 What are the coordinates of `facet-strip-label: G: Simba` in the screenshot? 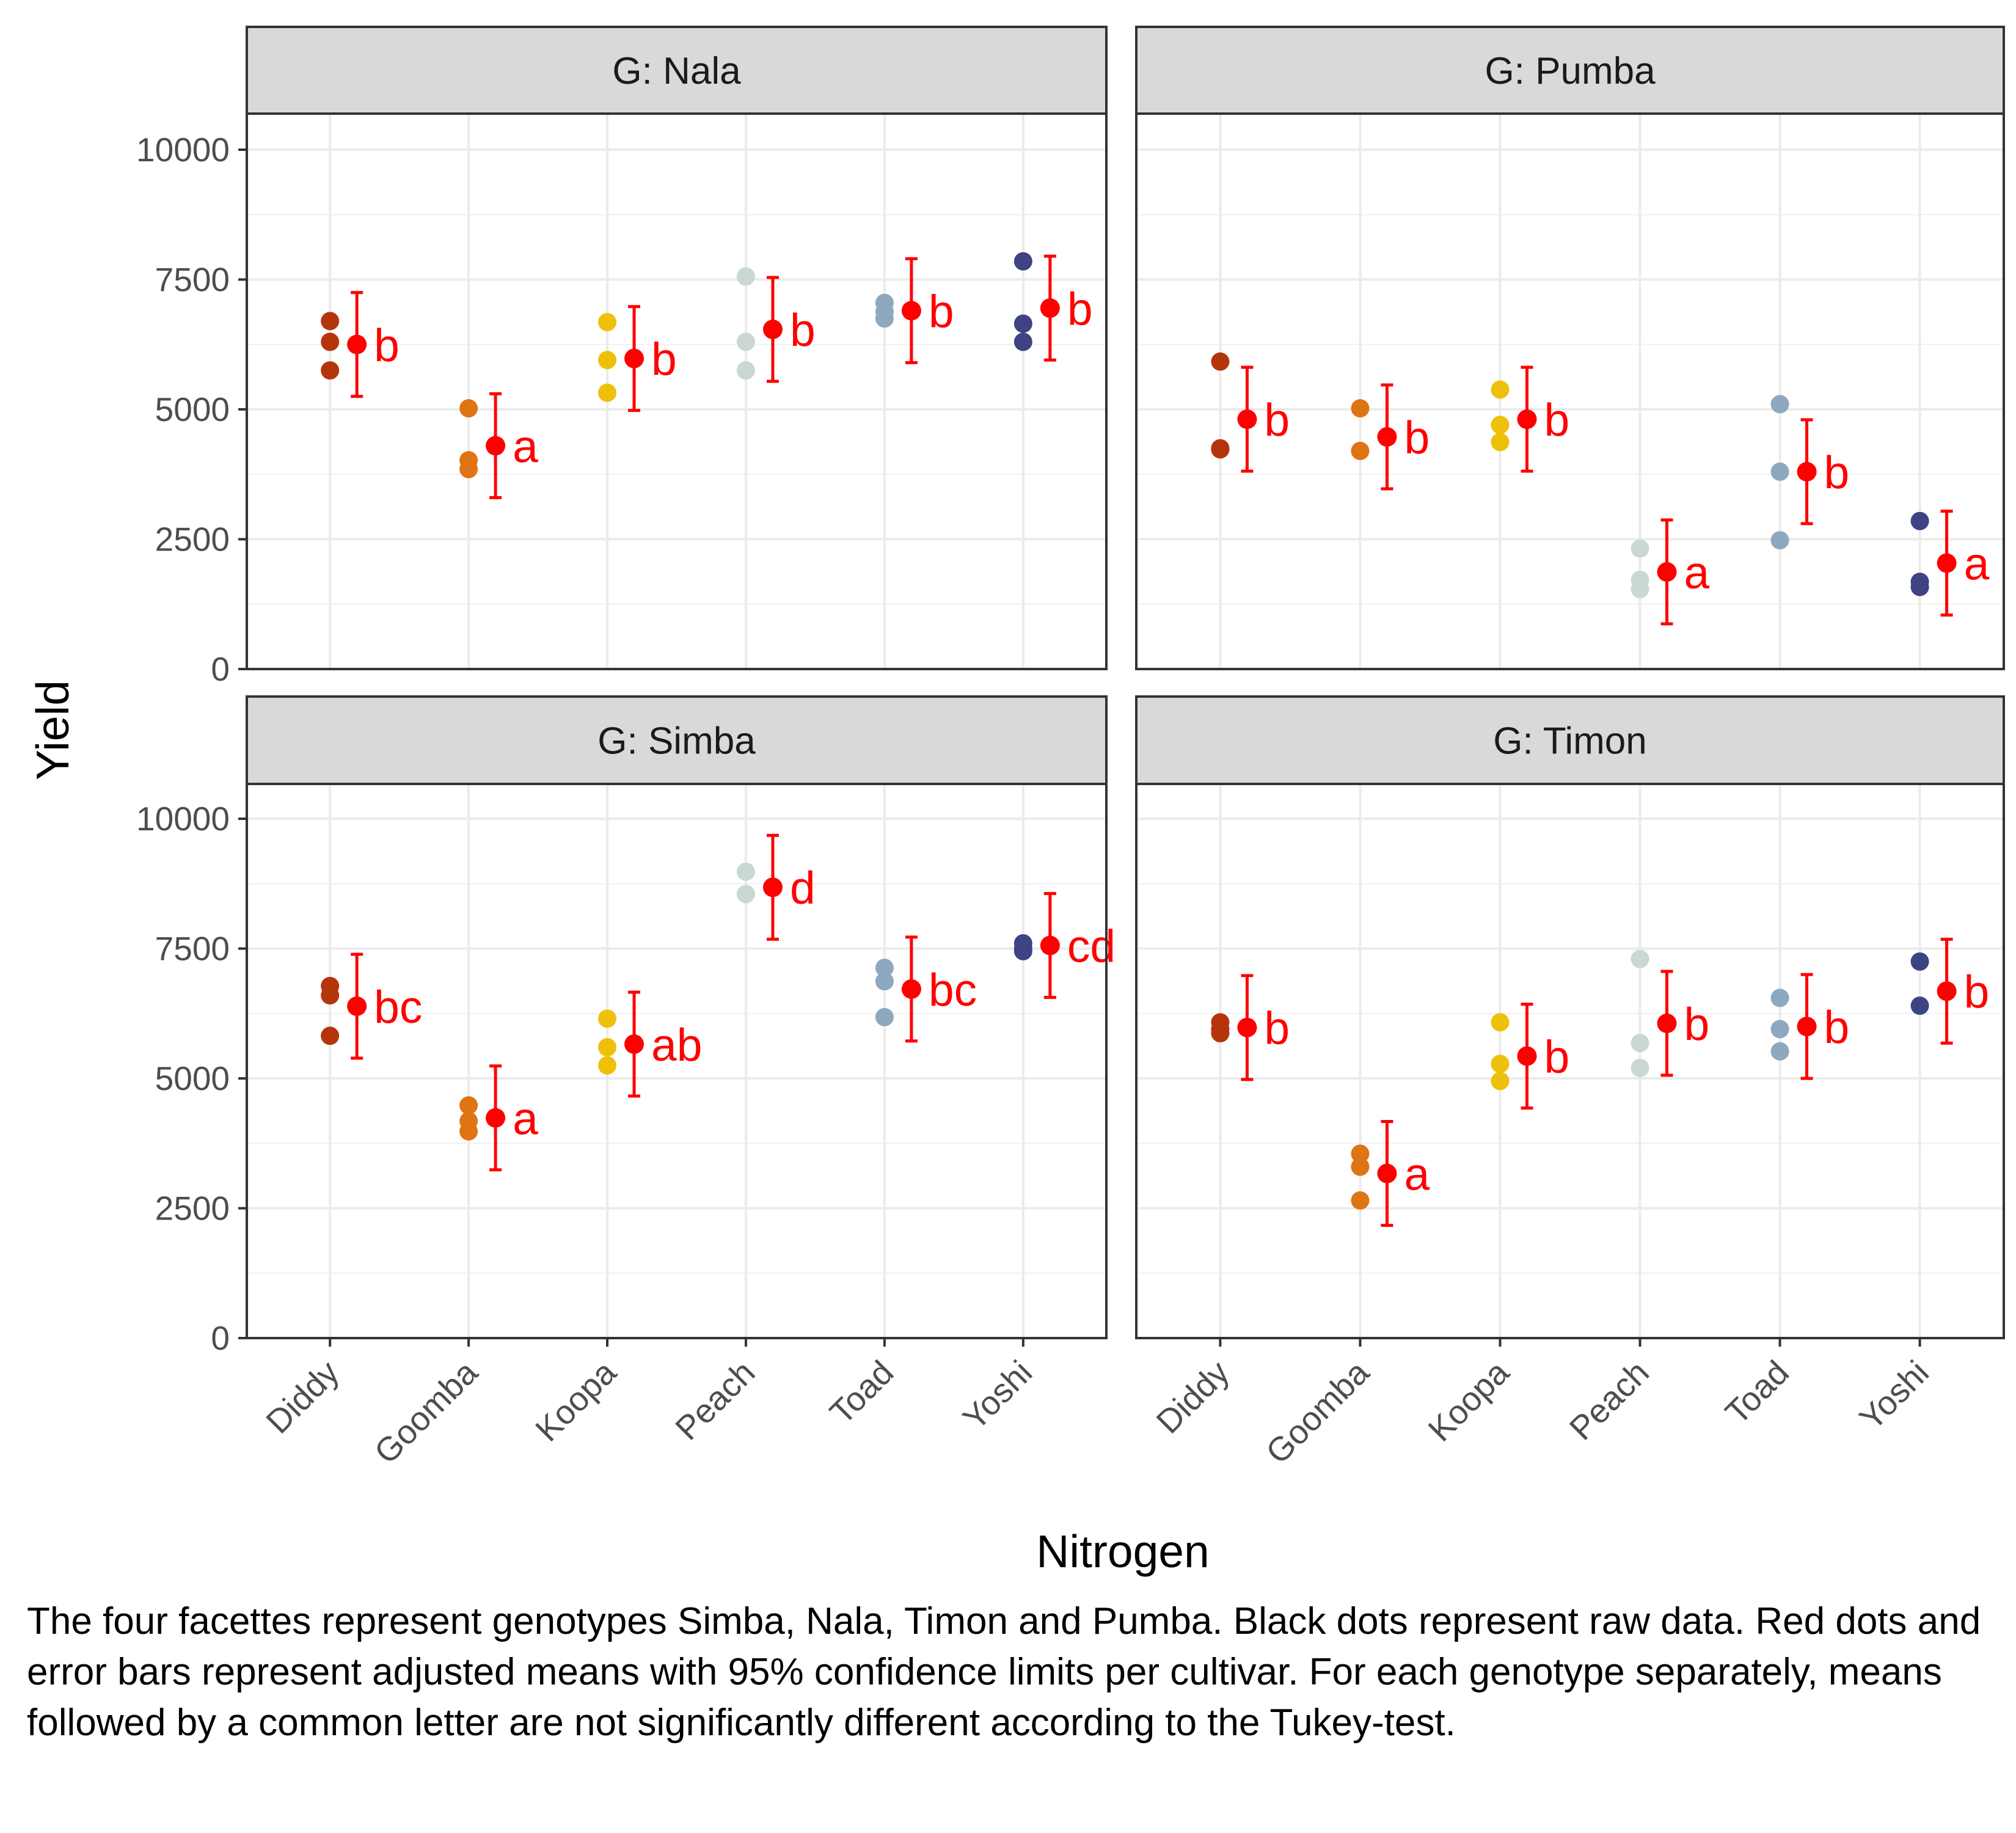 It's located at (676, 741).